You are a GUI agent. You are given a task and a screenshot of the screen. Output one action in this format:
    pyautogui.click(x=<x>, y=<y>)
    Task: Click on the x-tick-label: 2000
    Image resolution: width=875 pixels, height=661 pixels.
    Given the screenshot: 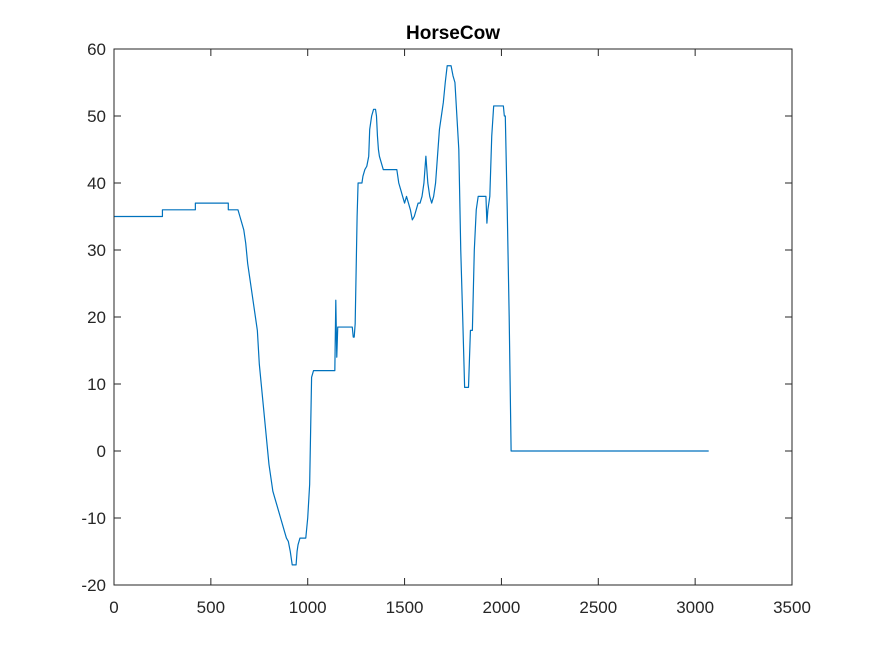 What is the action you would take?
    pyautogui.click(x=502, y=607)
    